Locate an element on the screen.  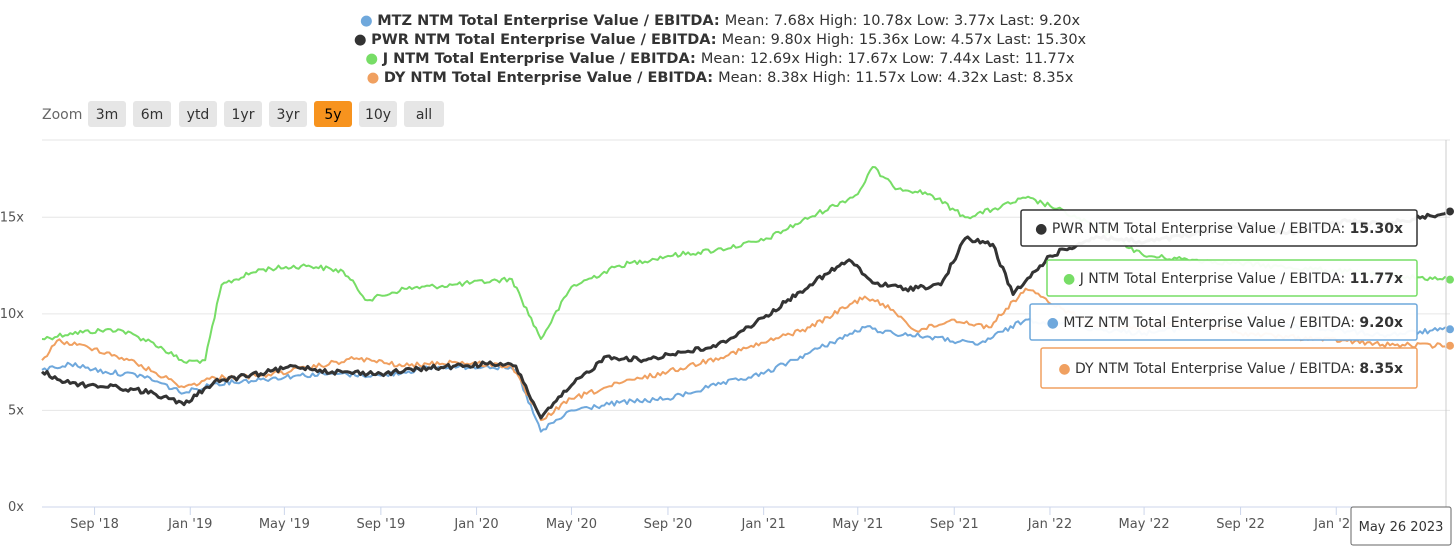
x-tick-label: May '21 is located at coordinates (857, 524).